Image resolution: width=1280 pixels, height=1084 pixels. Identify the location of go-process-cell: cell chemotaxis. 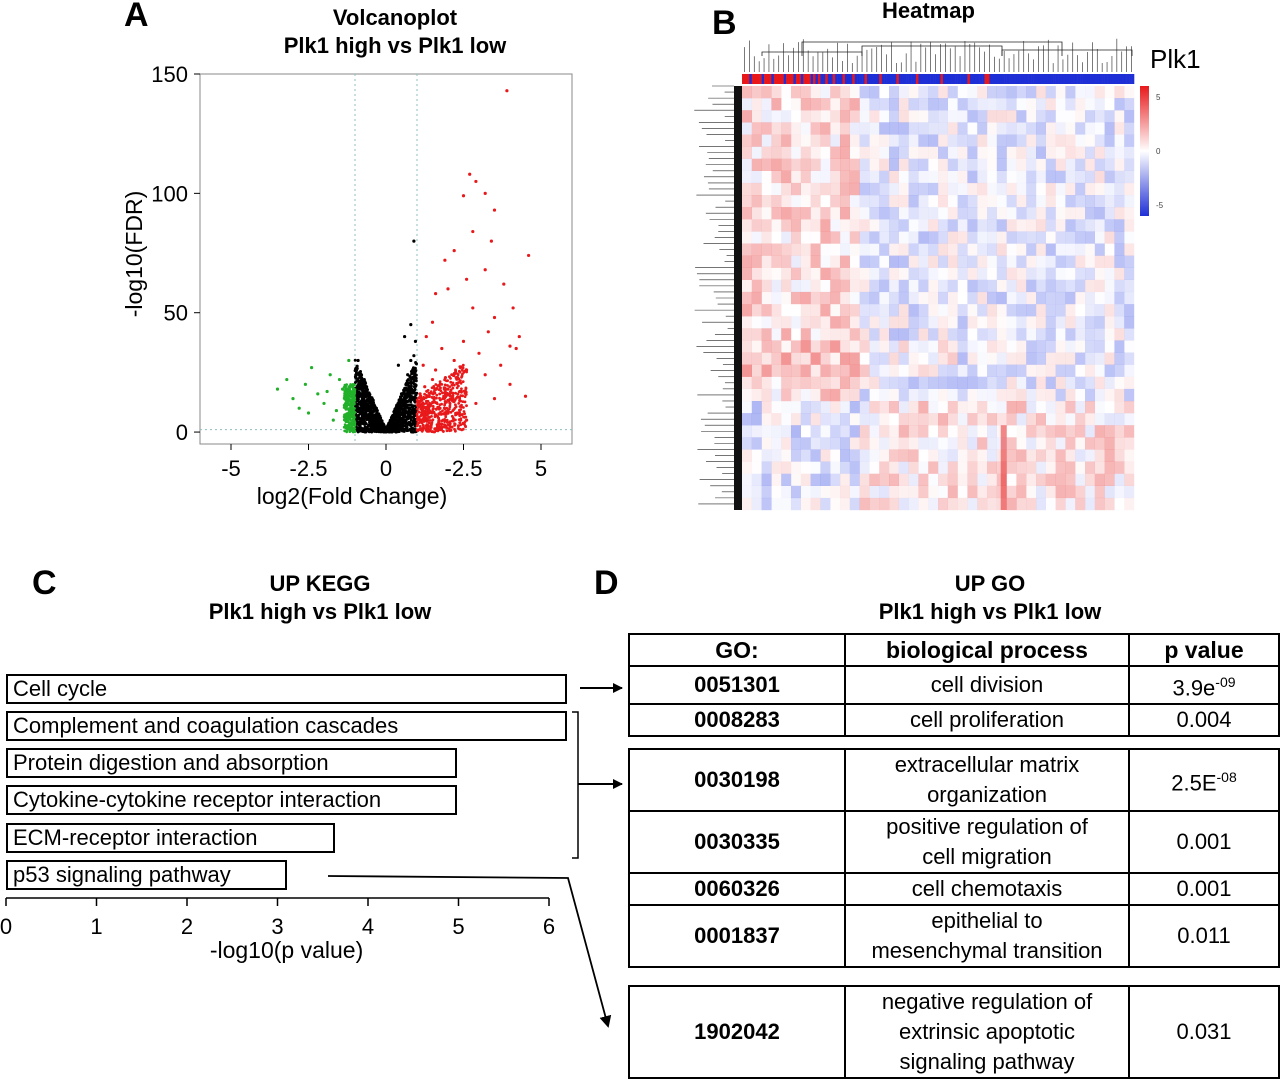
(987, 889).